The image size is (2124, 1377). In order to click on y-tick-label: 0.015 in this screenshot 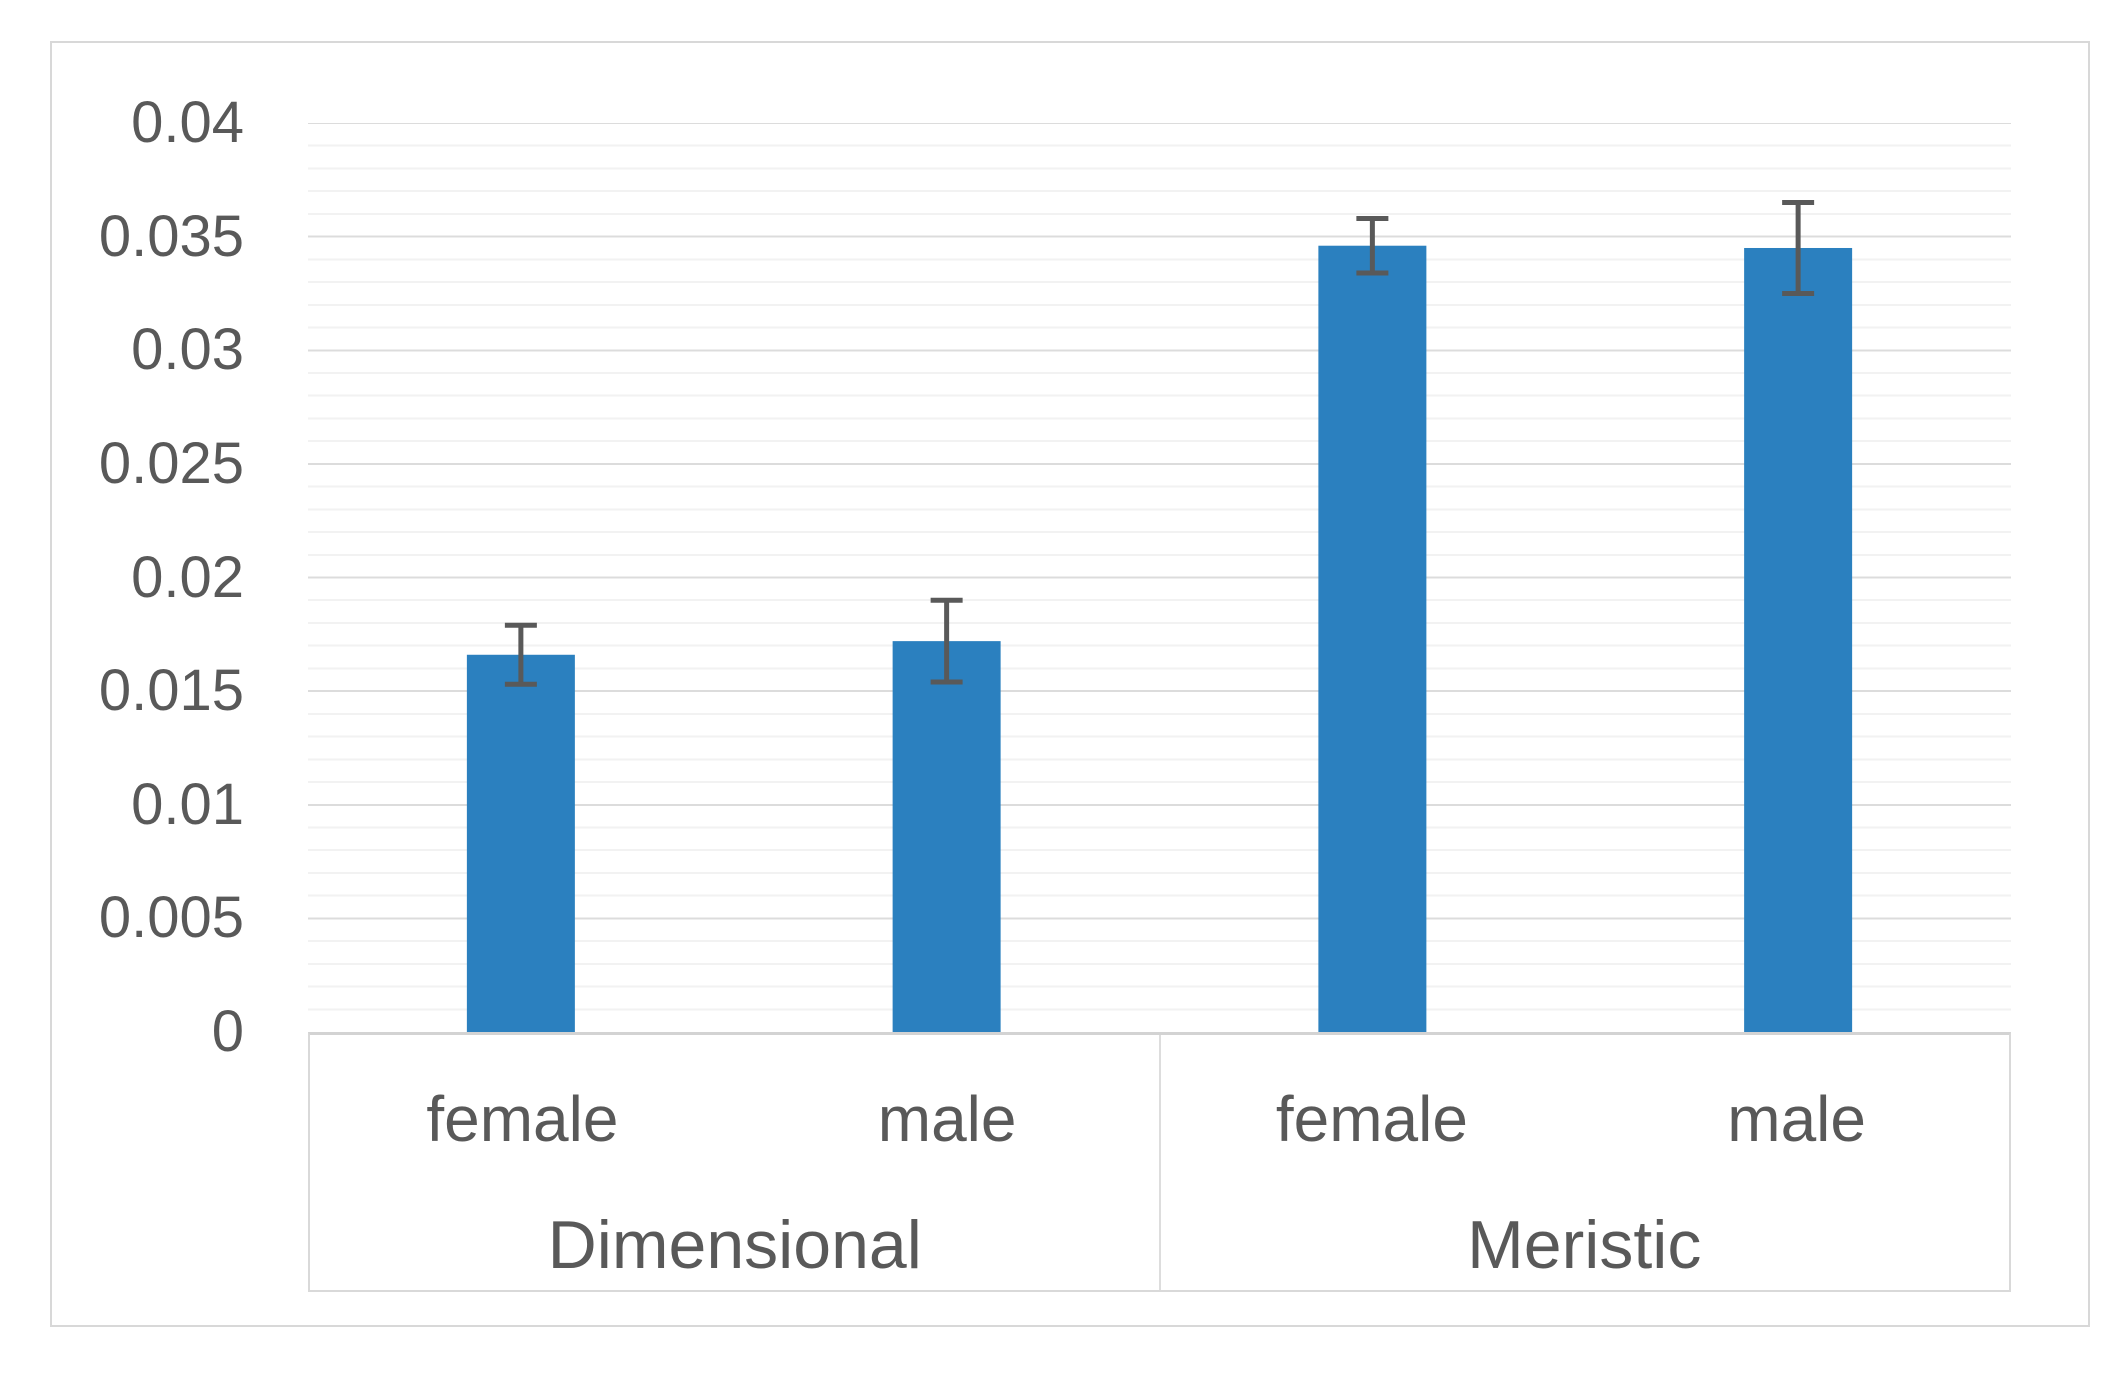, I will do `click(171, 691)`.